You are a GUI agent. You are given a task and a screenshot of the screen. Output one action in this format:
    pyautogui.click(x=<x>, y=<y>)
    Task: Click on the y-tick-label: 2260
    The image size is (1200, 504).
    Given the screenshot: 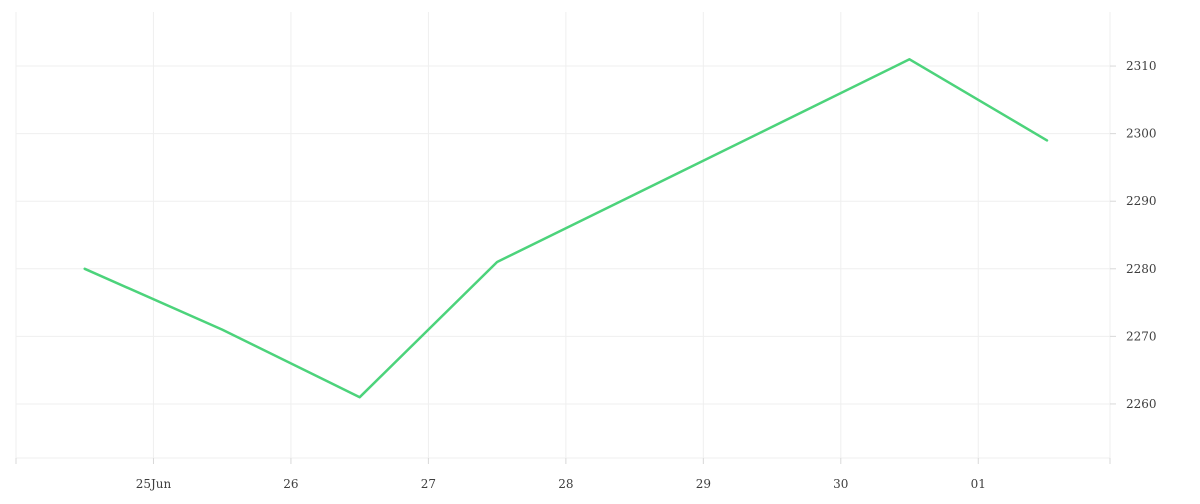 What is the action you would take?
    pyautogui.click(x=1141, y=404)
    